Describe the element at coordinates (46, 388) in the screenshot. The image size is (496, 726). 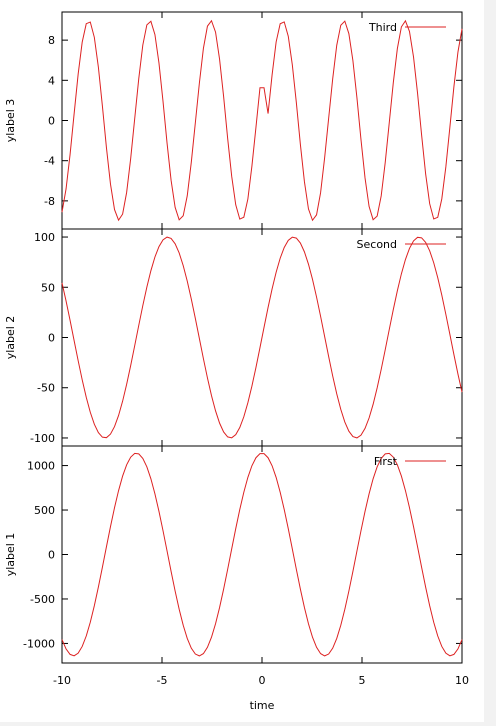
I see `y-tick-label-second-1: -50` at that location.